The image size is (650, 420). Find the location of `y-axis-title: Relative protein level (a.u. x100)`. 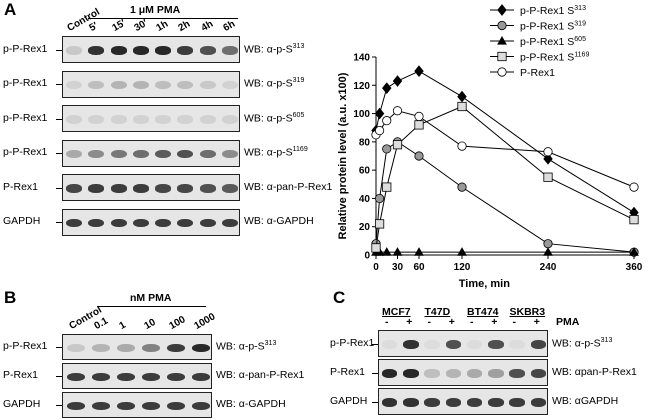

y-axis-title: Relative protein level (a.u. x100) is located at coordinates (343, 155).